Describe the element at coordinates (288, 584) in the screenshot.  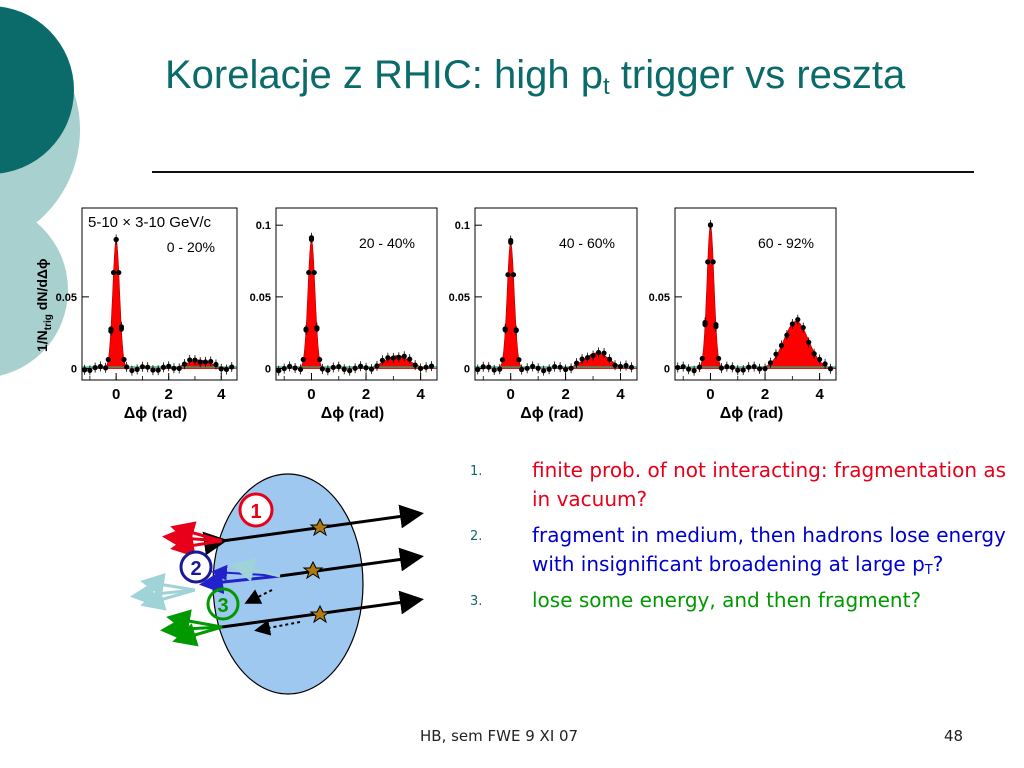
I see `medium-ellipse` at that location.